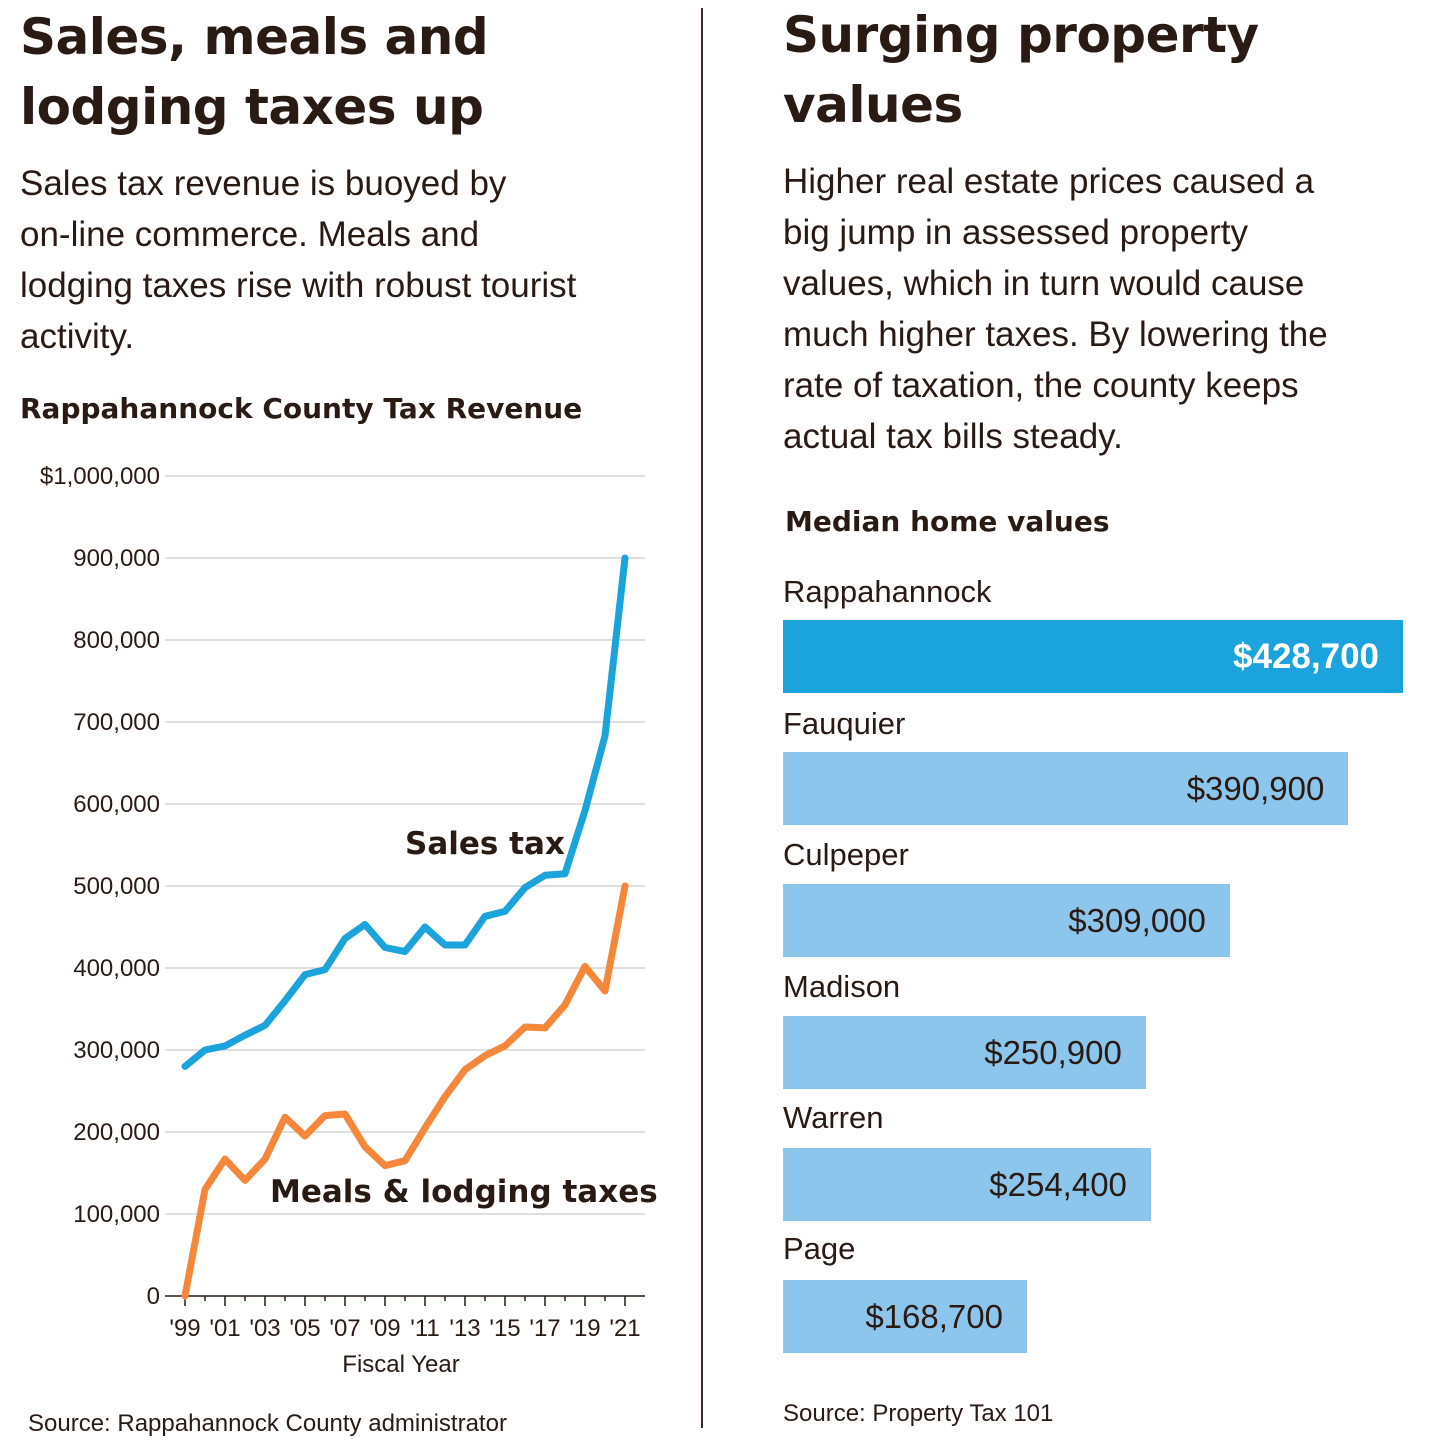 The height and width of the screenshot is (1447, 1432). Describe the element at coordinates (254, 37) in the screenshot. I see `left-headline-line-1: Sales, meals and` at that location.